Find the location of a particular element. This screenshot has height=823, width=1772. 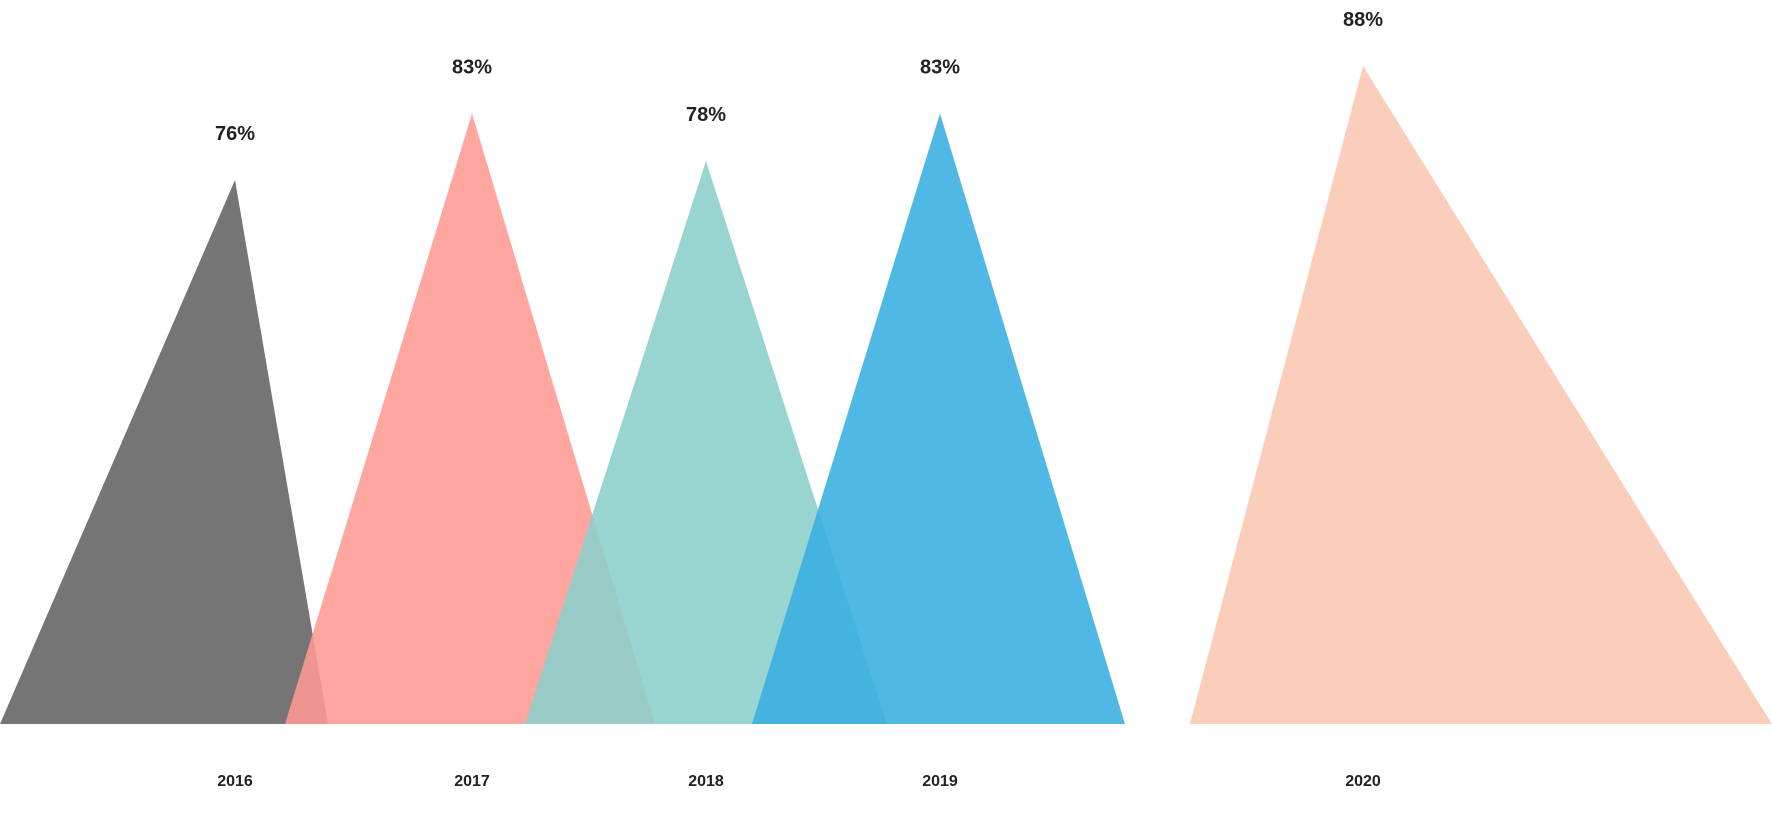

x-tick-label: 2017 is located at coordinates (472, 781).